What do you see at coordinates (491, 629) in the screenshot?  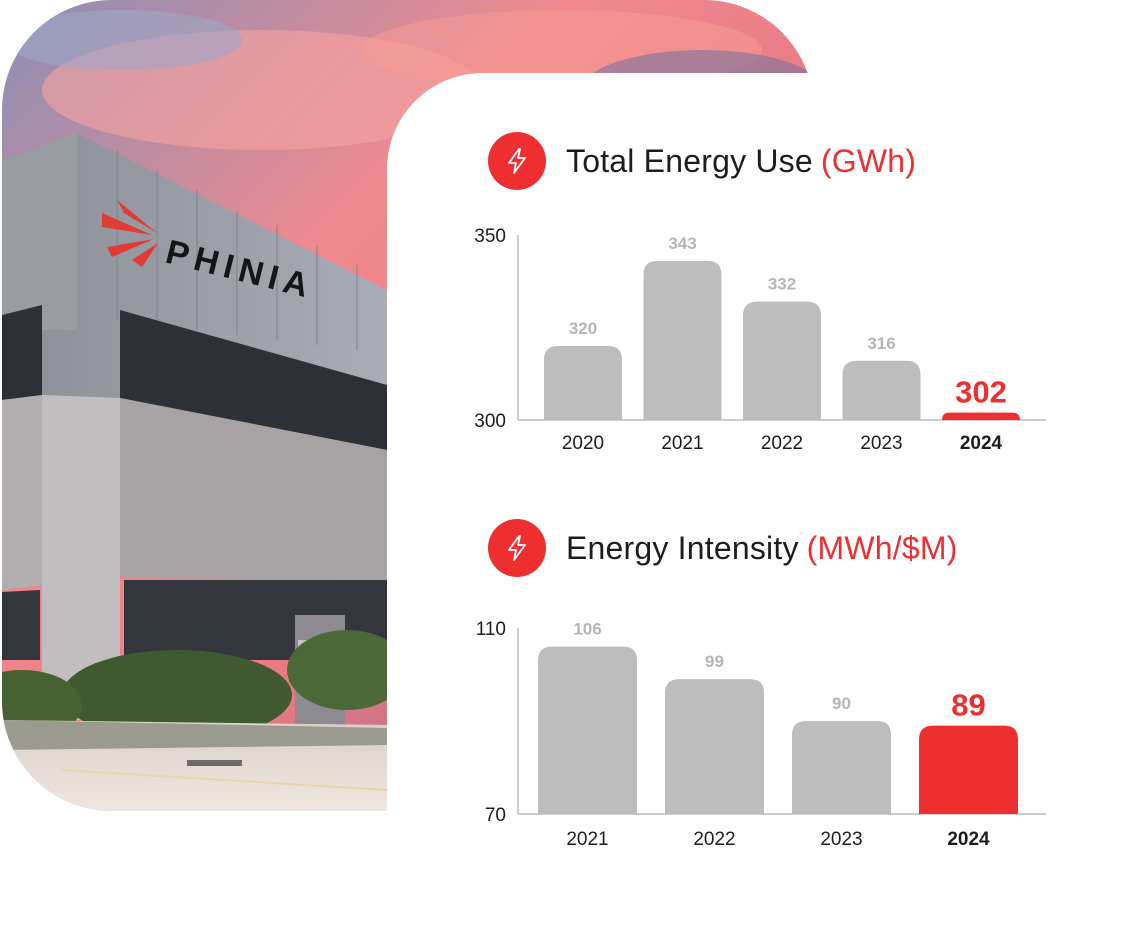 I see `y-tick-label: 110` at bounding box center [491, 629].